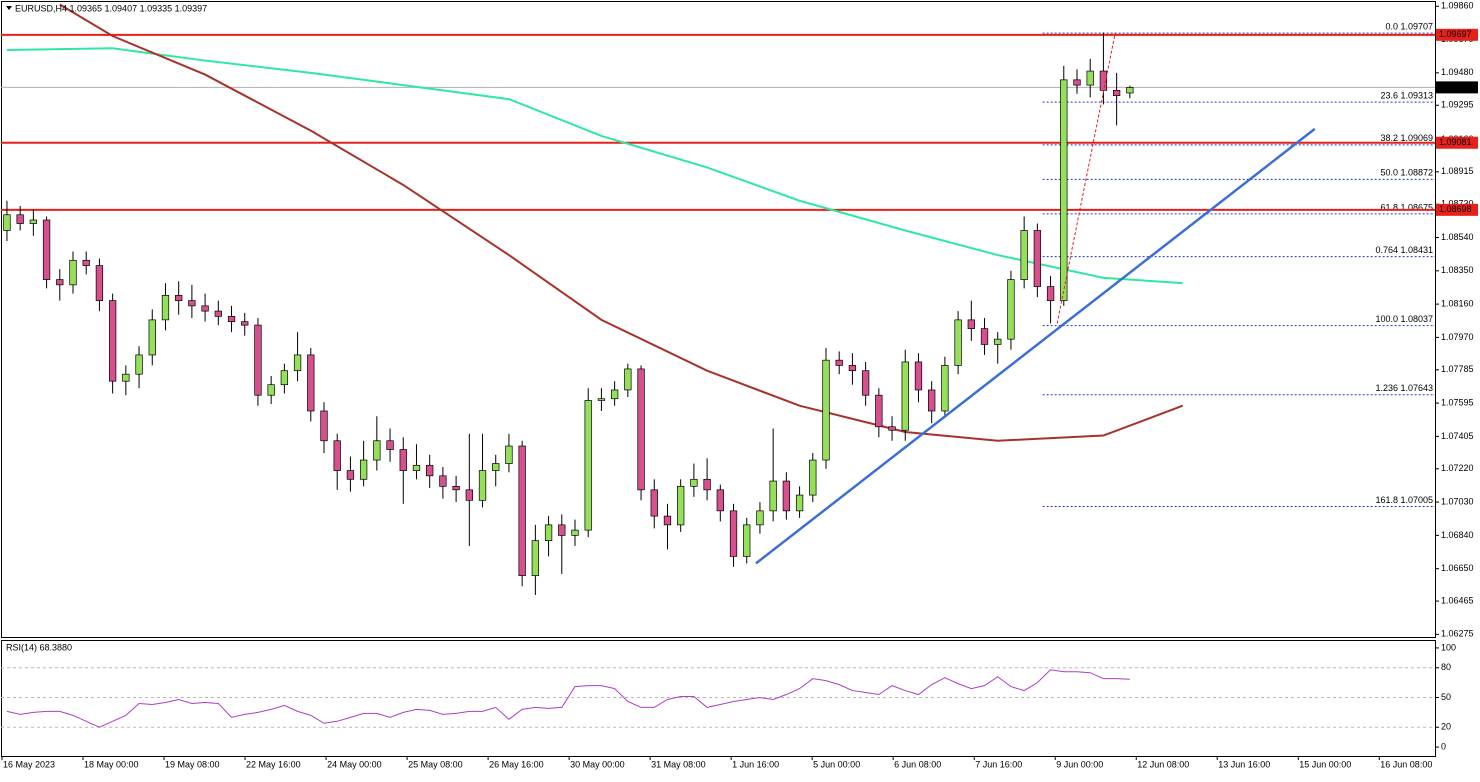 This screenshot has height=782, width=1480. Describe the element at coordinates (1404, 388) in the screenshot. I see `fib-level-label: 1.236 1.07643` at that location.